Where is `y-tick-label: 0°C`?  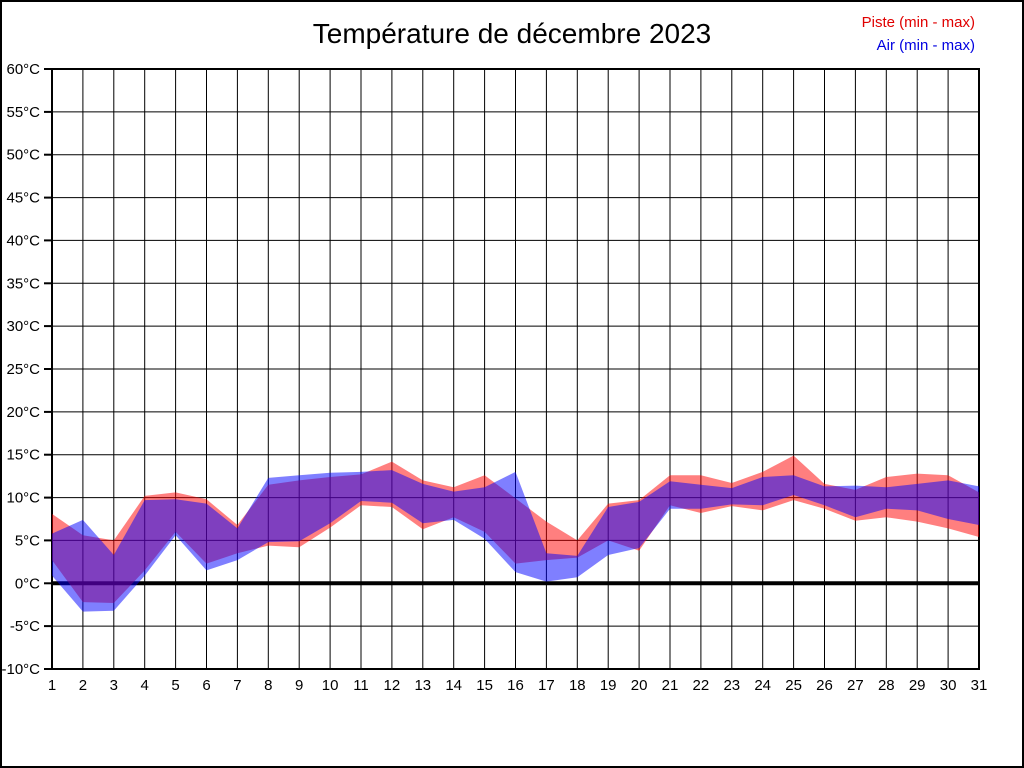 y-tick-label: 0°C is located at coordinates (27, 583).